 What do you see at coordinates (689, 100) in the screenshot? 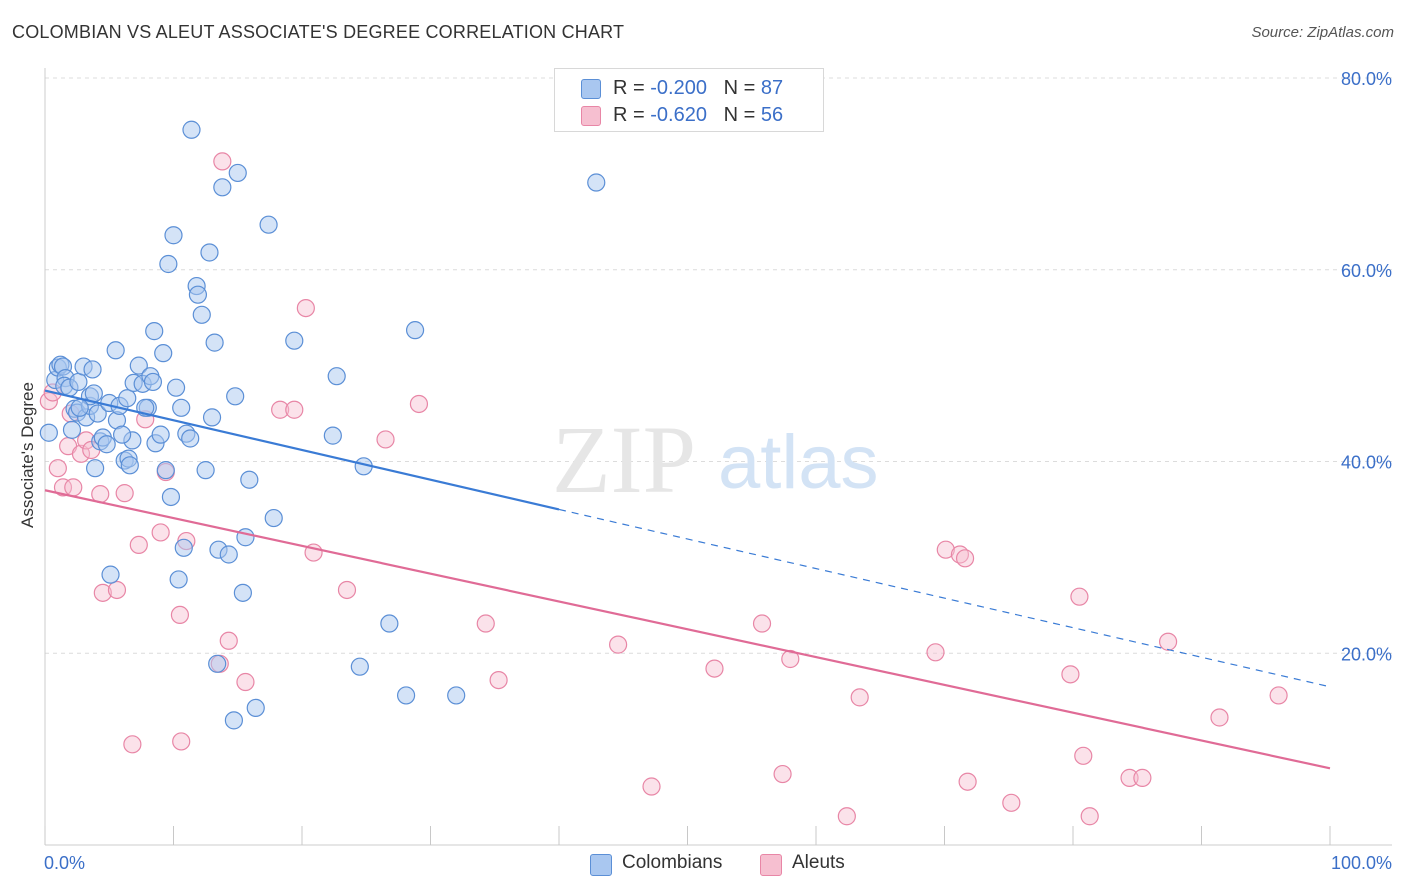
I see `correlation-legend: R = -0.200 N = 87 R = -0.620 N = 56` at bounding box center [689, 100].